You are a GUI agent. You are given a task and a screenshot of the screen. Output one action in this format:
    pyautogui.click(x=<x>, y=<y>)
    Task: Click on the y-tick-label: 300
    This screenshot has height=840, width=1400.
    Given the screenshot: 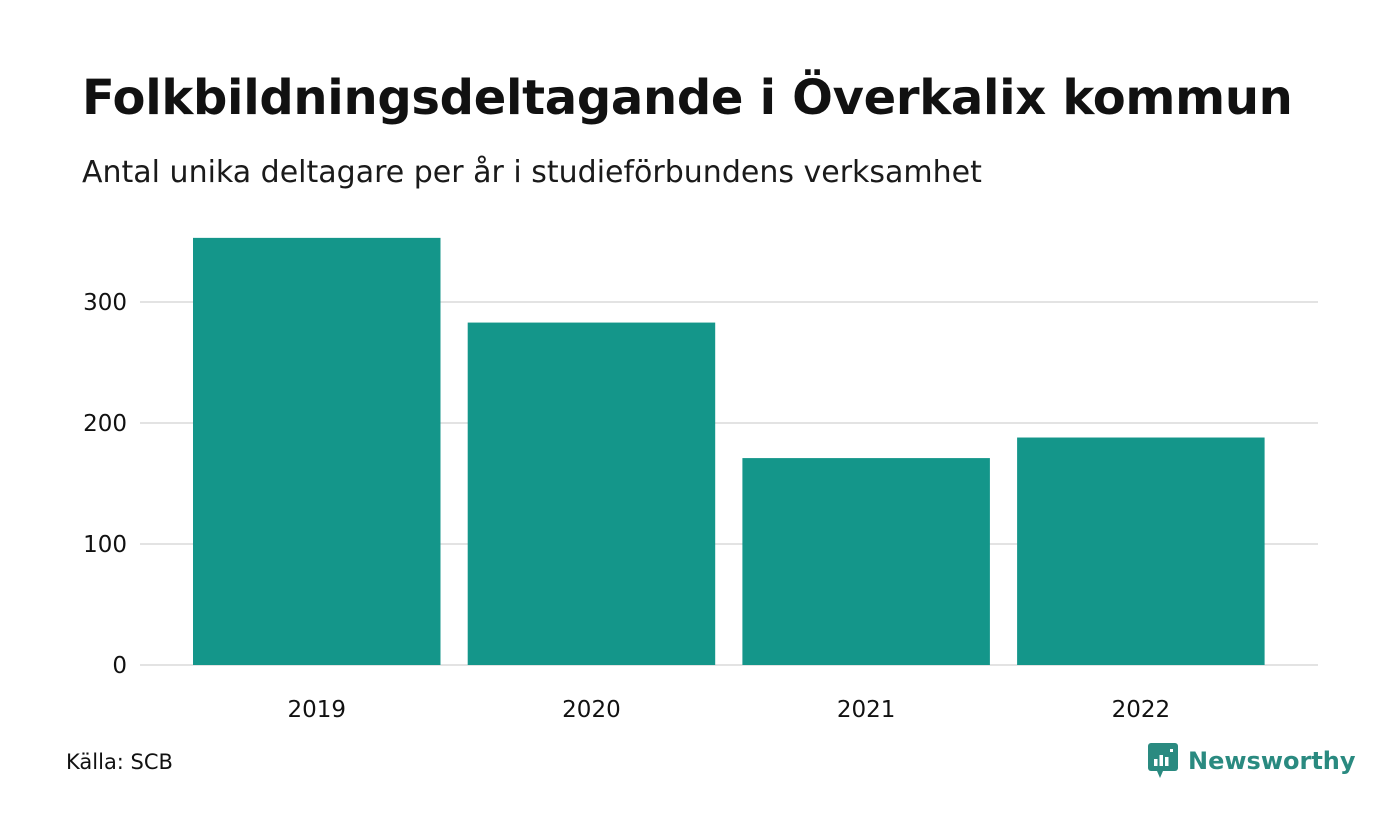 What is the action you would take?
    pyautogui.click(x=105, y=303)
    